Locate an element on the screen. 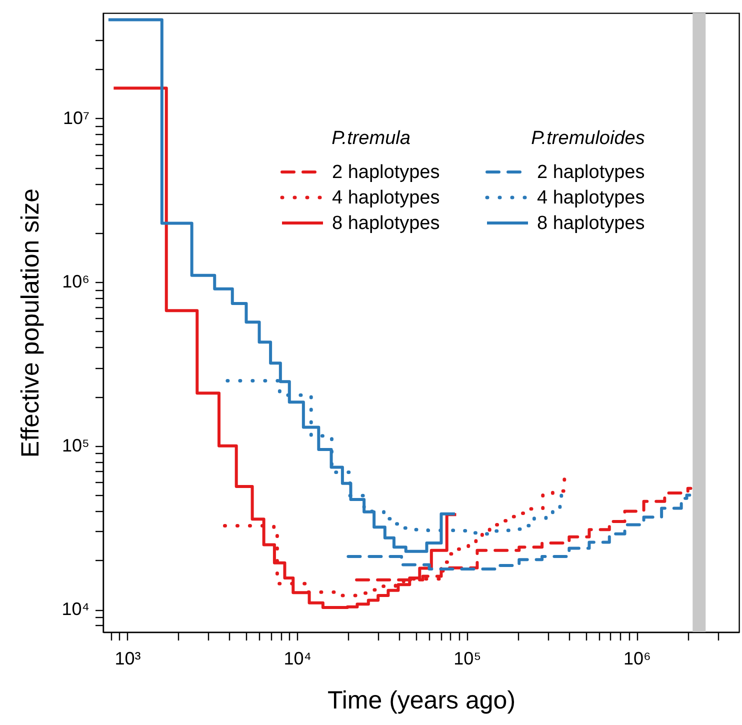 Image resolution: width=742 pixels, height=725 pixels. annotation: P.tremula is located at coordinates (371, 138).